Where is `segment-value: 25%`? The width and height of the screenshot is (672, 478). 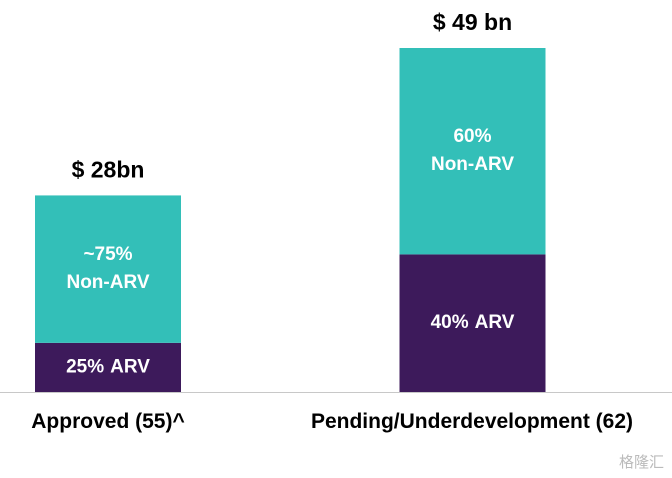 segment-value: 25% is located at coordinates (85, 366).